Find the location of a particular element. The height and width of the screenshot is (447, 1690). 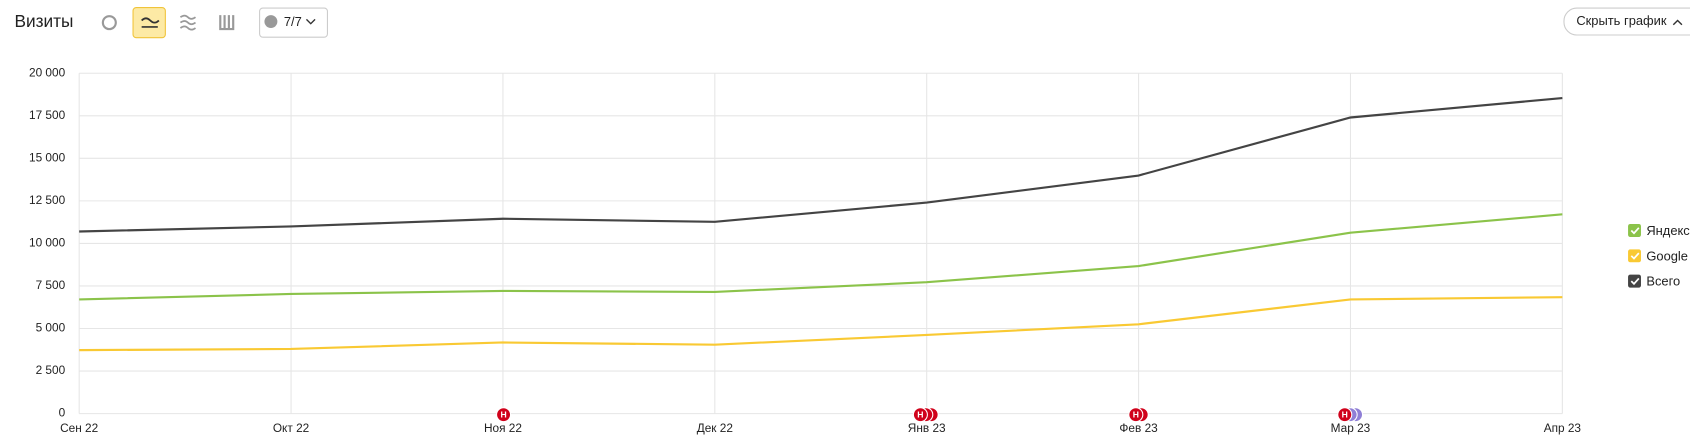

y-tick-label: 20 000 is located at coordinates (47, 72).